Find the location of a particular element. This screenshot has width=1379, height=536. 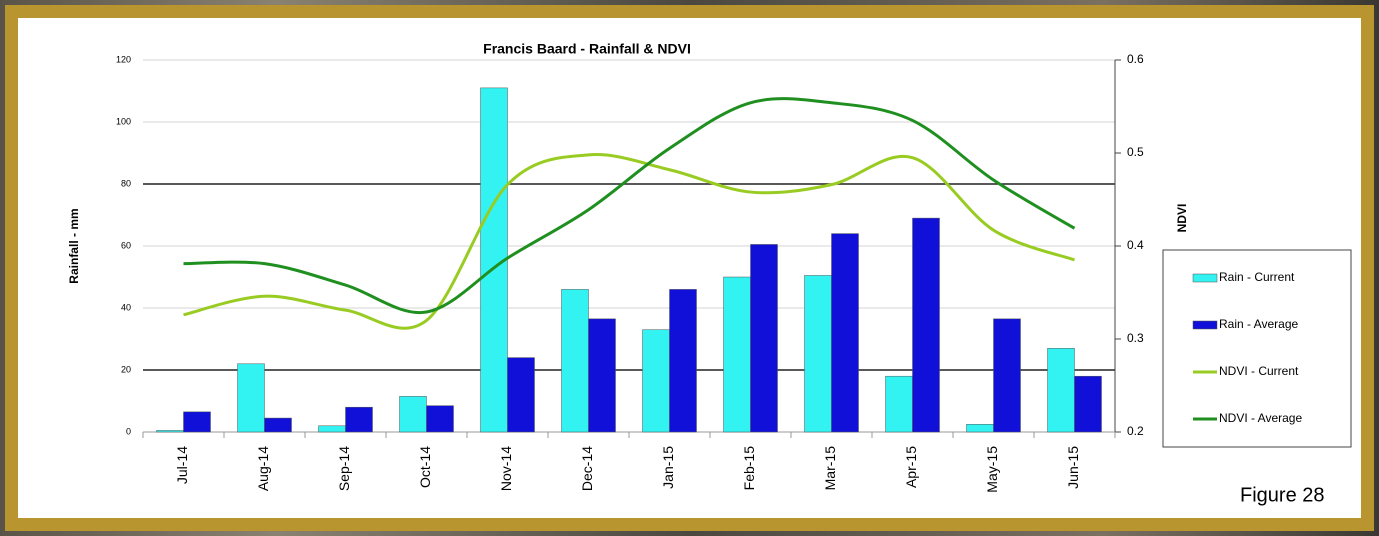

y2-tick-label: 0.6 is located at coordinates (1135, 59).